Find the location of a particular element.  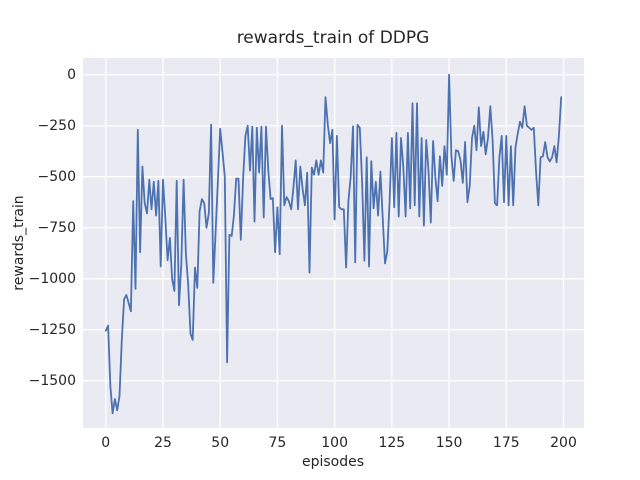

x-tick-label: 25 is located at coordinates (163, 443).